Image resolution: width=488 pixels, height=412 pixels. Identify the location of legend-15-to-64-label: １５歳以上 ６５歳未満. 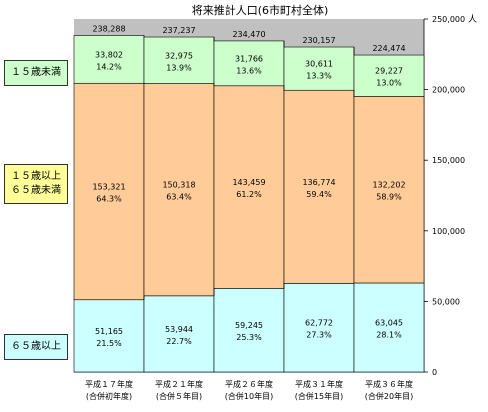
(36, 183).